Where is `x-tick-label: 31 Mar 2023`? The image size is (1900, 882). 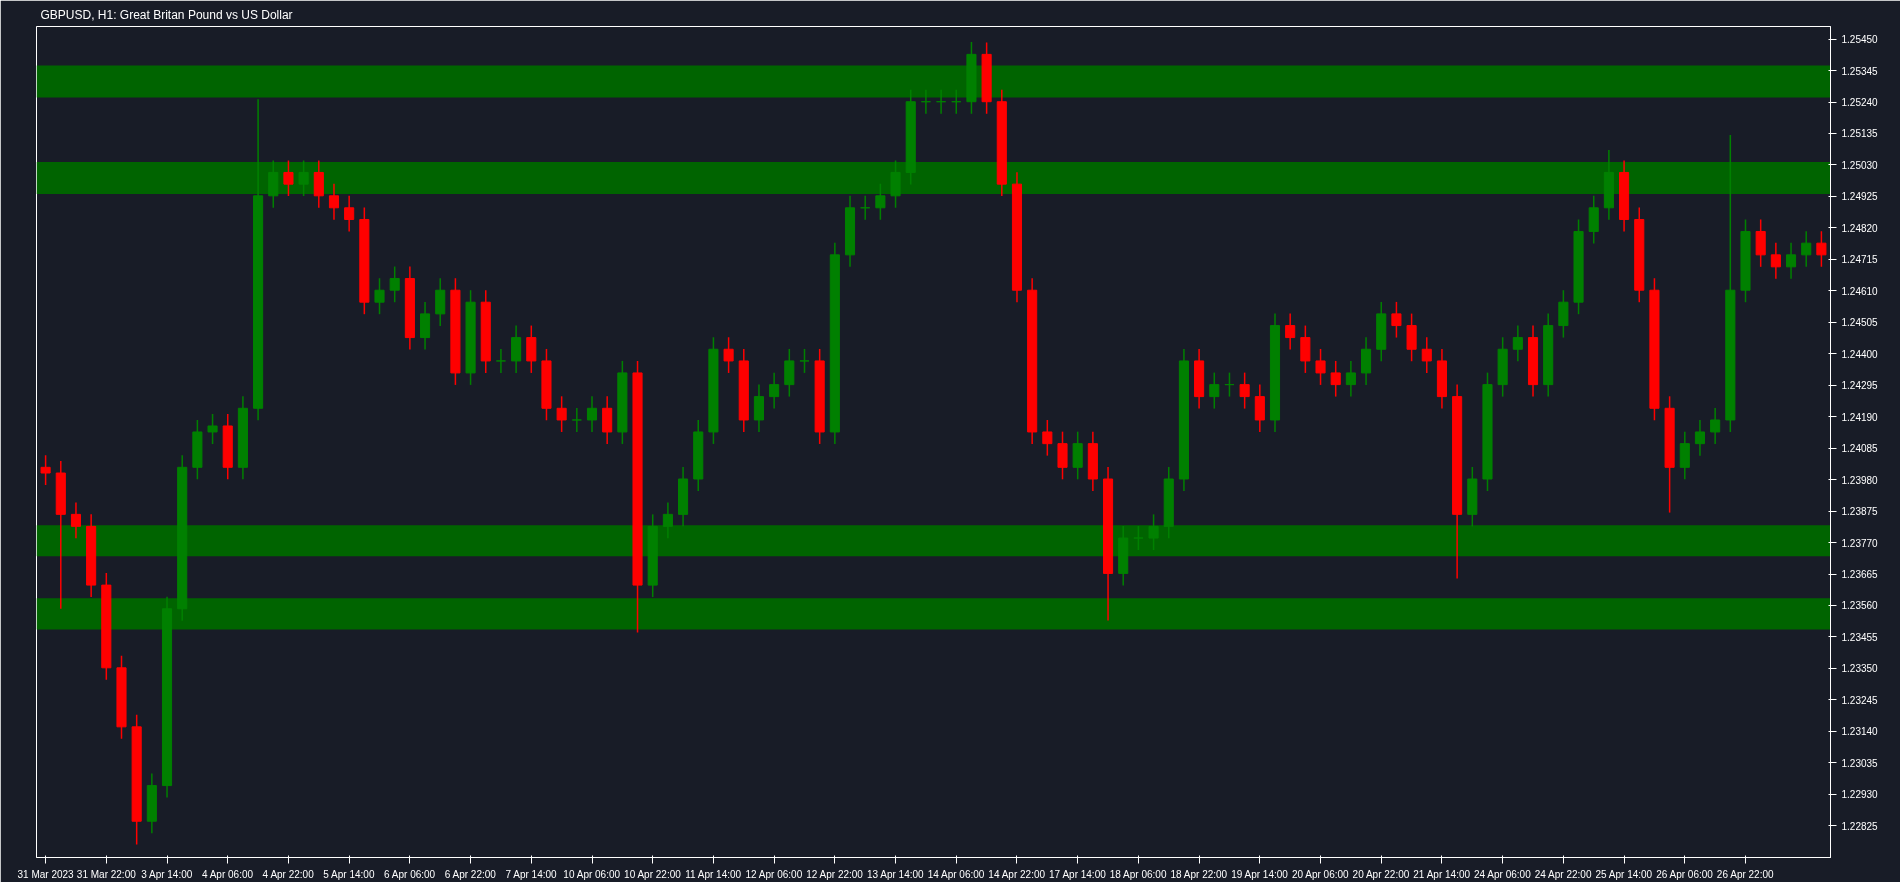
x-tick-label: 31 Mar 2023 is located at coordinates (46, 874).